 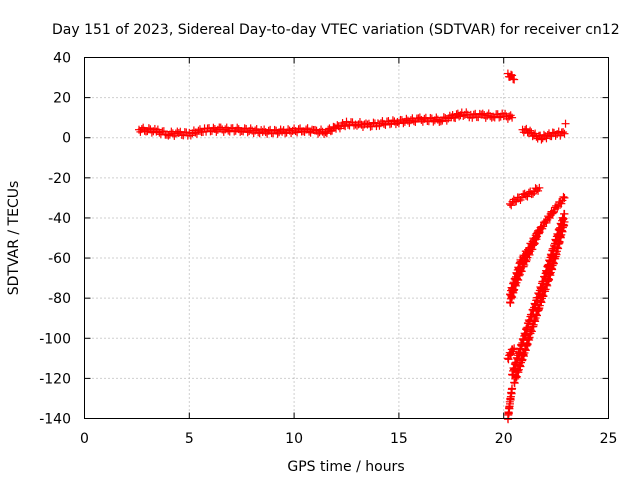 What do you see at coordinates (59, 299) in the screenshot?
I see `y-tick-label: -80` at bounding box center [59, 299].